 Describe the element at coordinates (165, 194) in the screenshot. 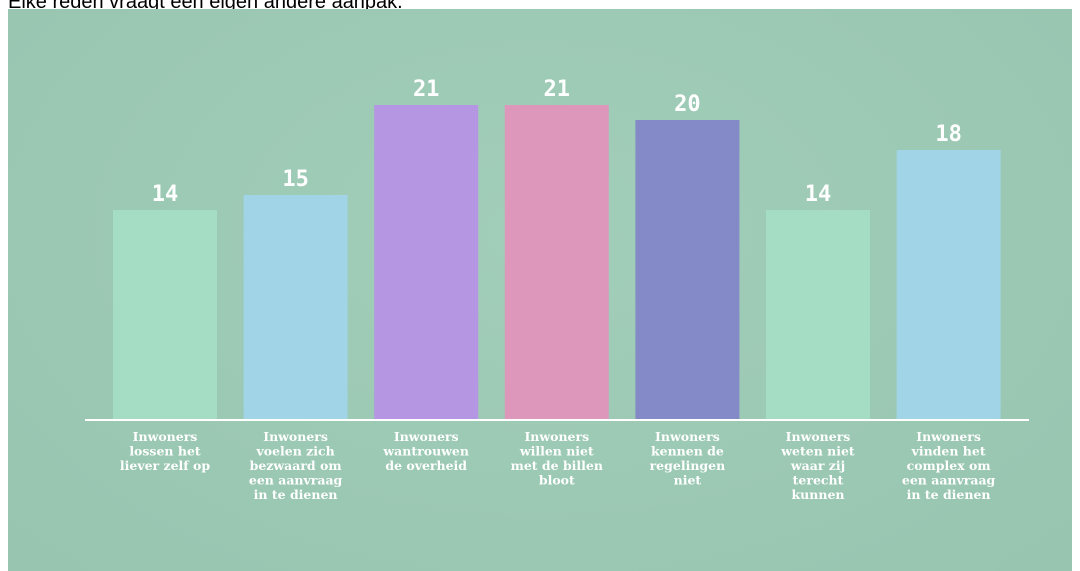

I see `value-label-1: 14` at that location.